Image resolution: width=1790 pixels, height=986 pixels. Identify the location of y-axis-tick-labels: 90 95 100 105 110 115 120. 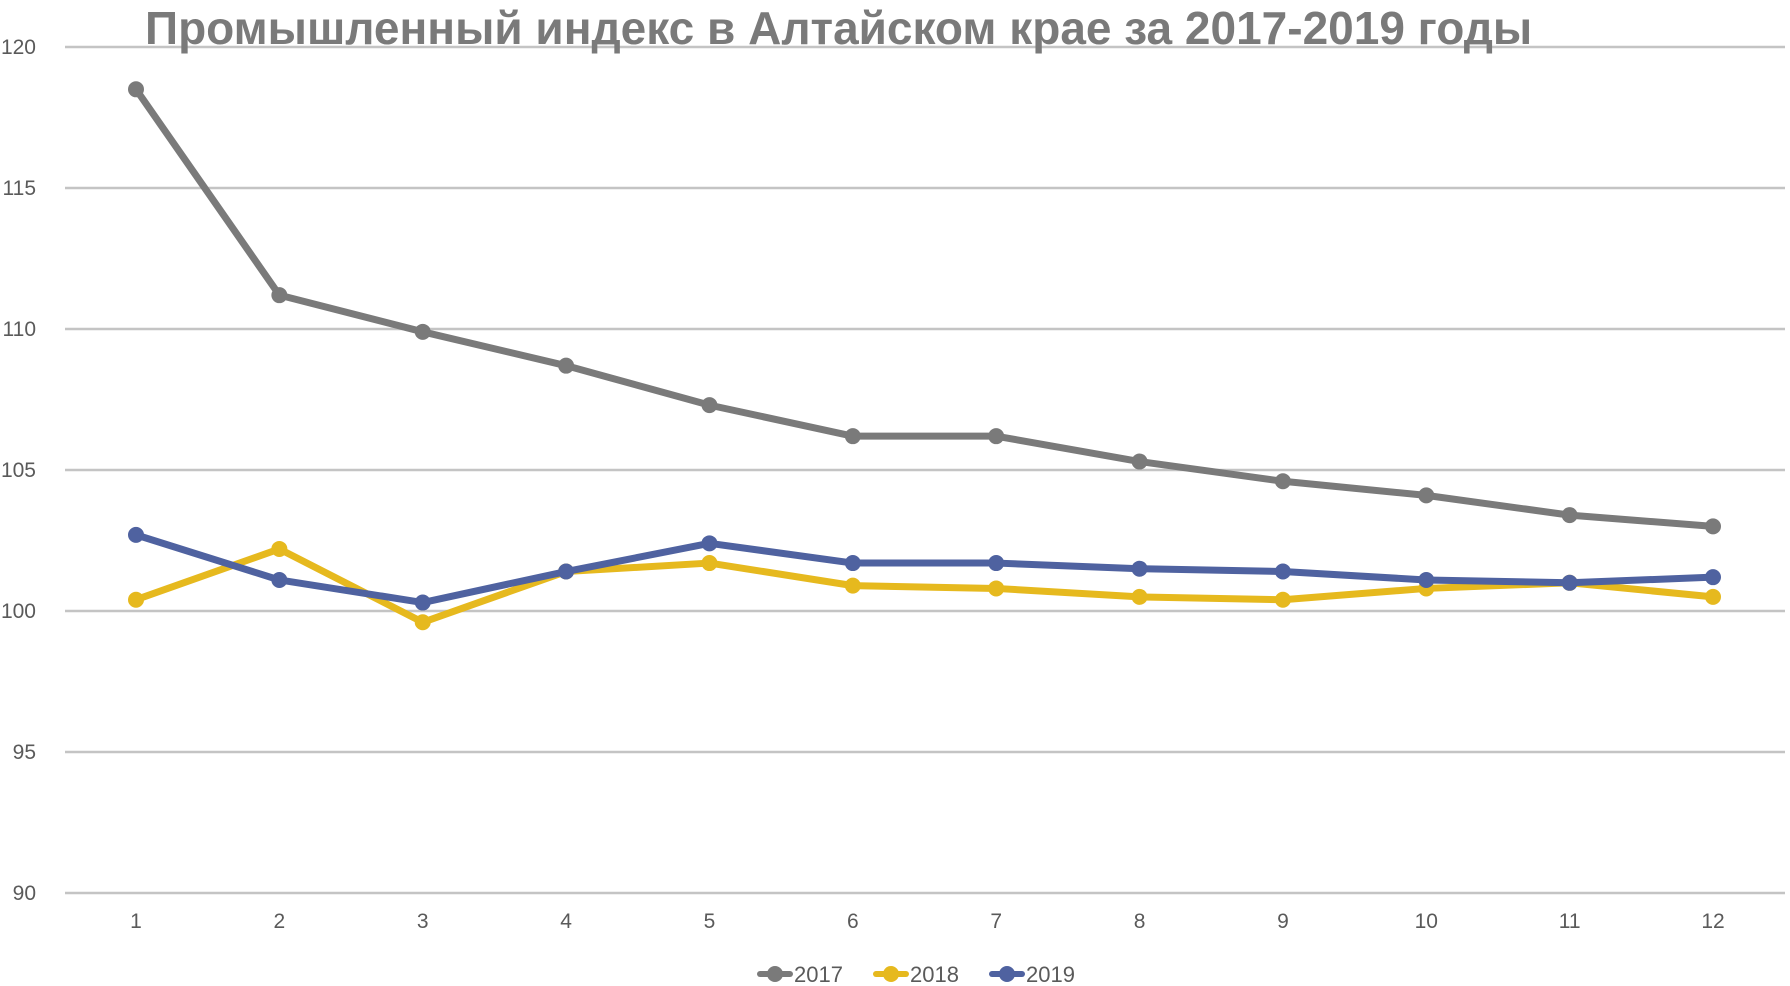
(18, 470).